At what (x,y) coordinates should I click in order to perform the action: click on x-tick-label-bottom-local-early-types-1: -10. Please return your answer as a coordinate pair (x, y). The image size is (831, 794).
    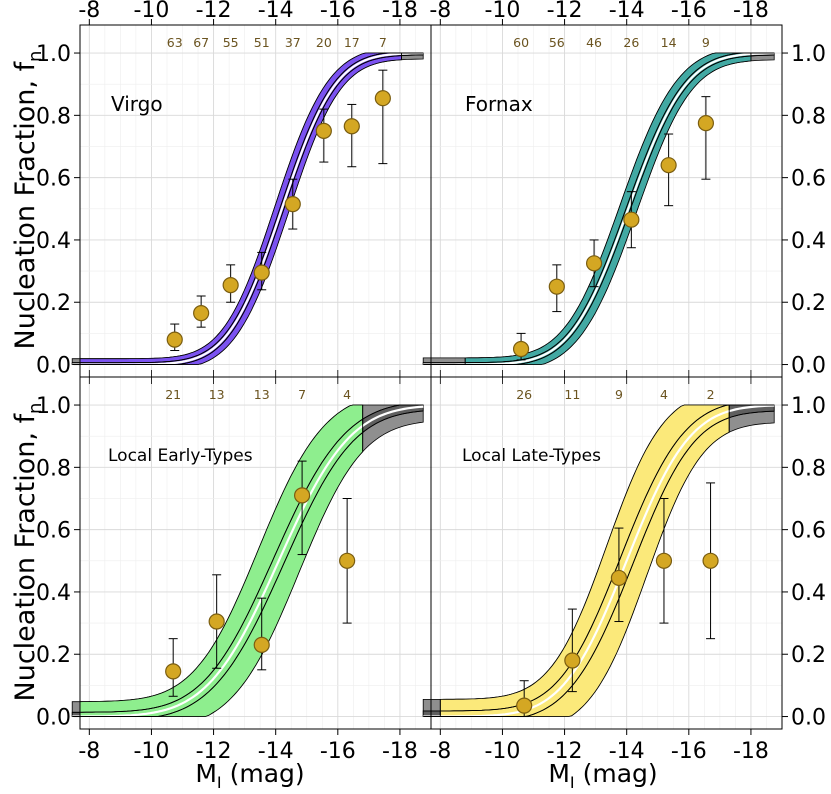
    Looking at the image, I should click on (151, 751).